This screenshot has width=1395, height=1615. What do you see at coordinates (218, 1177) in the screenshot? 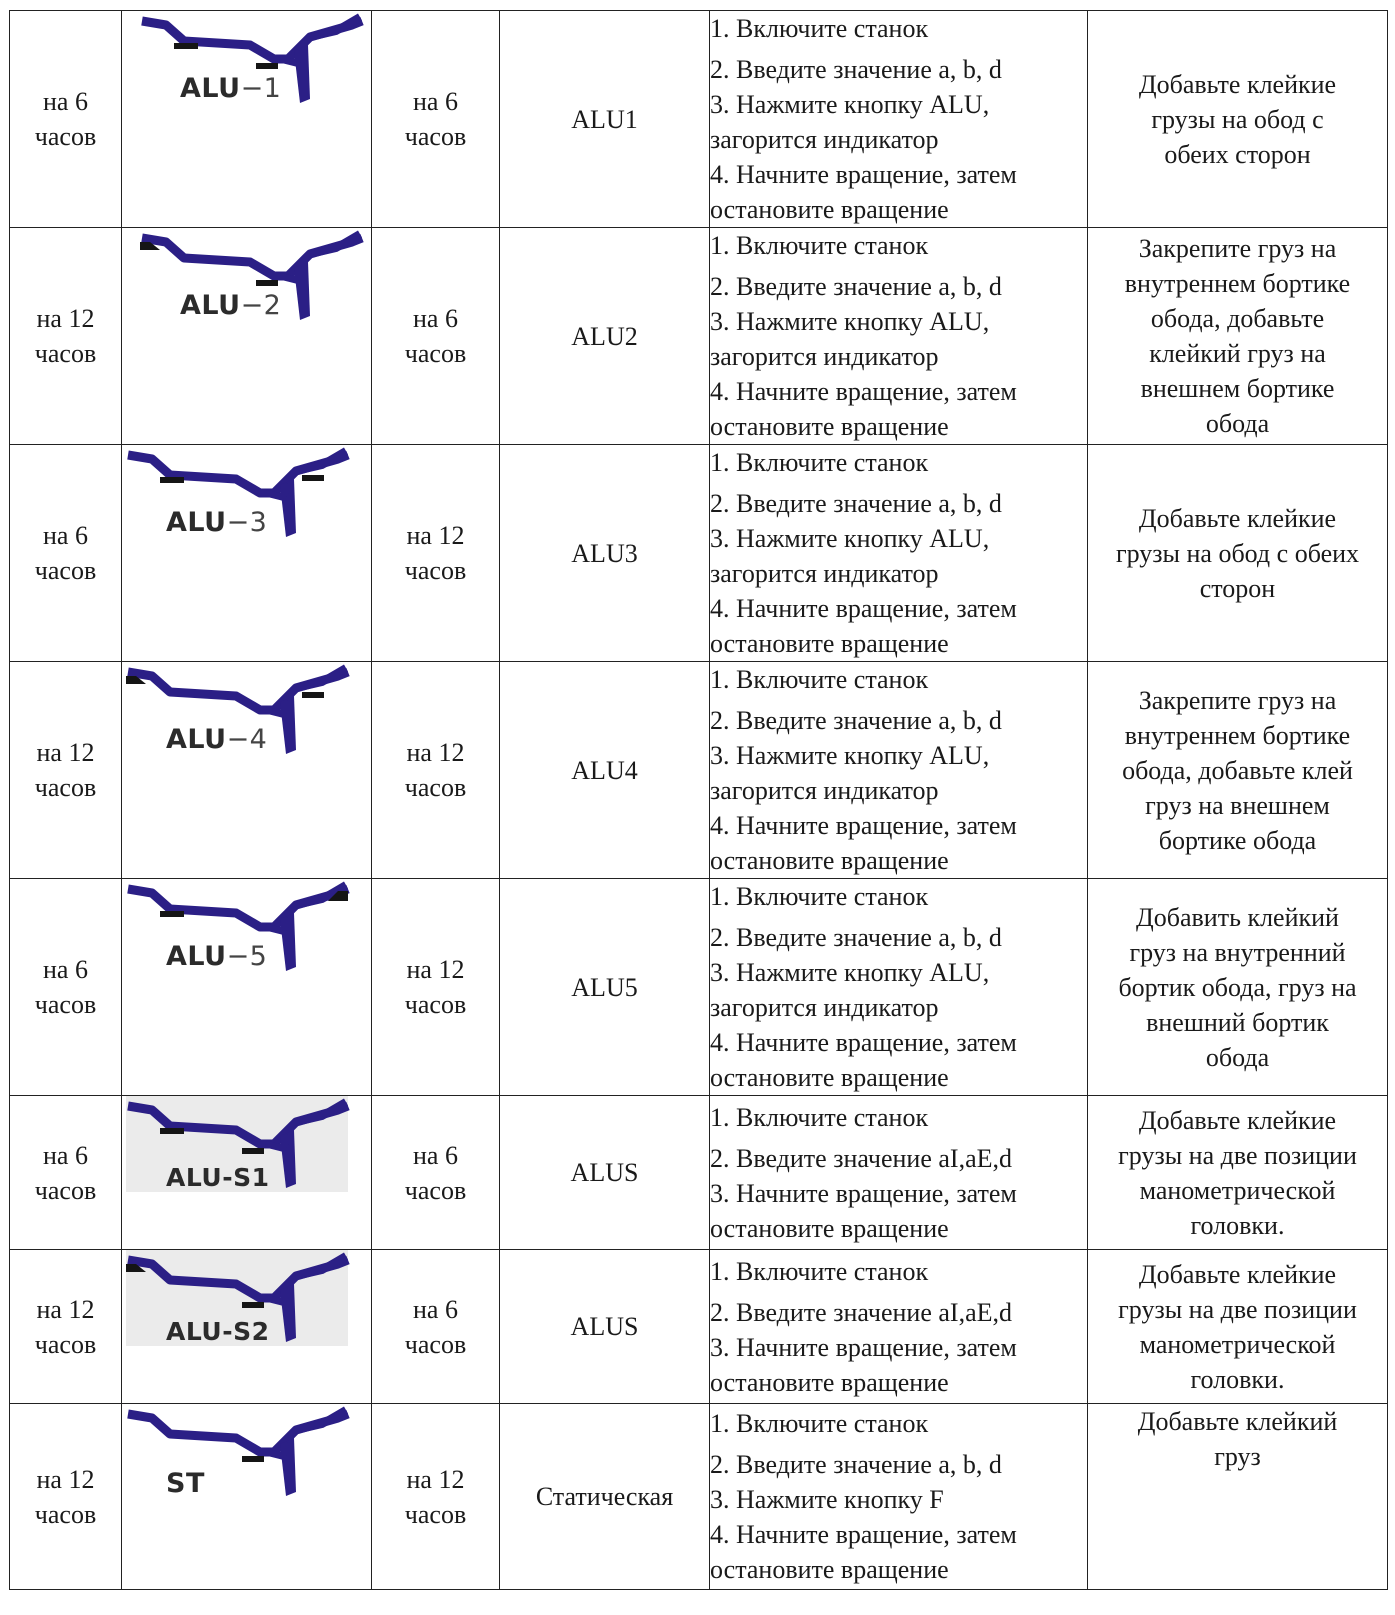
I see `rim-label-bold: ALU-S1` at bounding box center [218, 1177].